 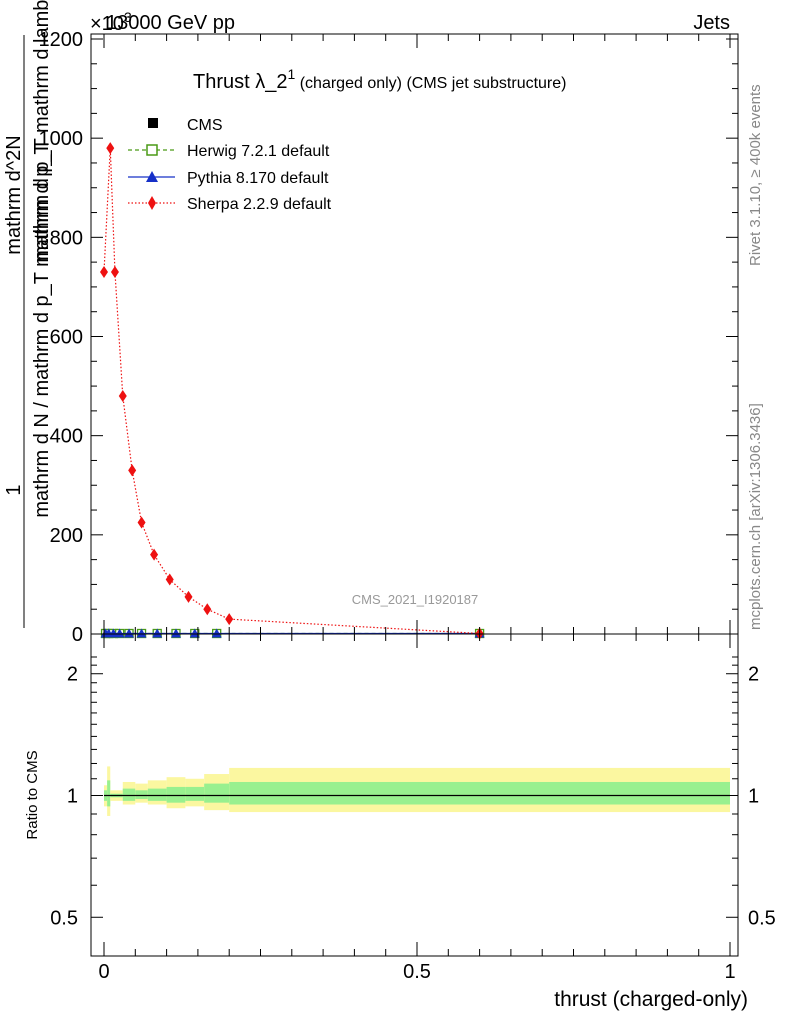 I want to click on process-label: Jets, so click(x=711, y=23).